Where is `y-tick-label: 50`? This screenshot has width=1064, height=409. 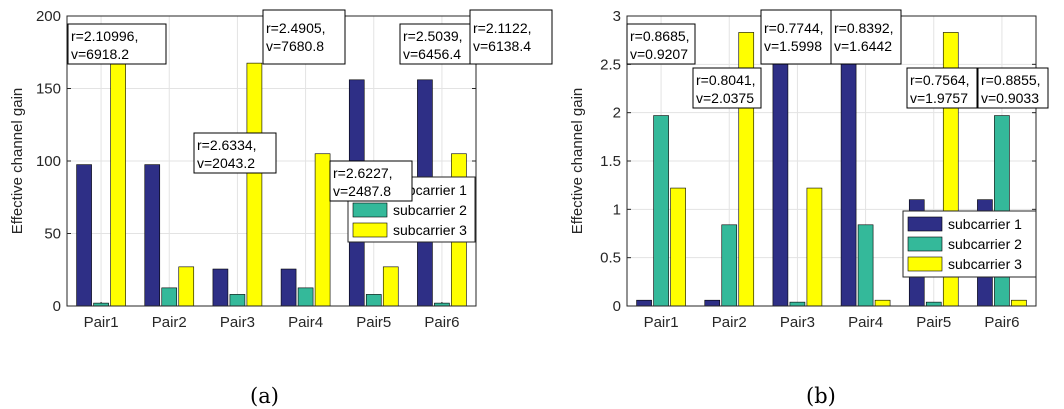 y-tick-label: 50 is located at coordinates (52, 234).